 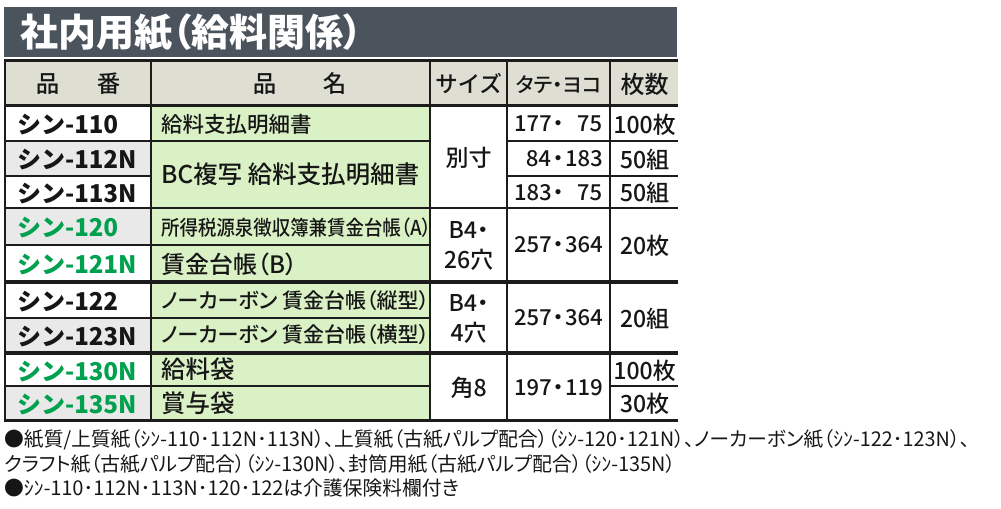 I want to click on cell-dims: 177 ・ 75, so click(x=558, y=123).